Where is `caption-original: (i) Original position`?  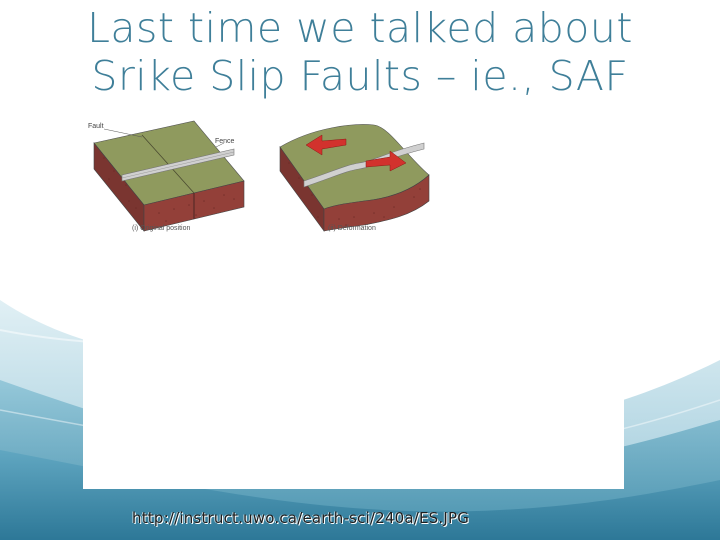 caption-original: (i) Original position is located at coordinates (161, 228).